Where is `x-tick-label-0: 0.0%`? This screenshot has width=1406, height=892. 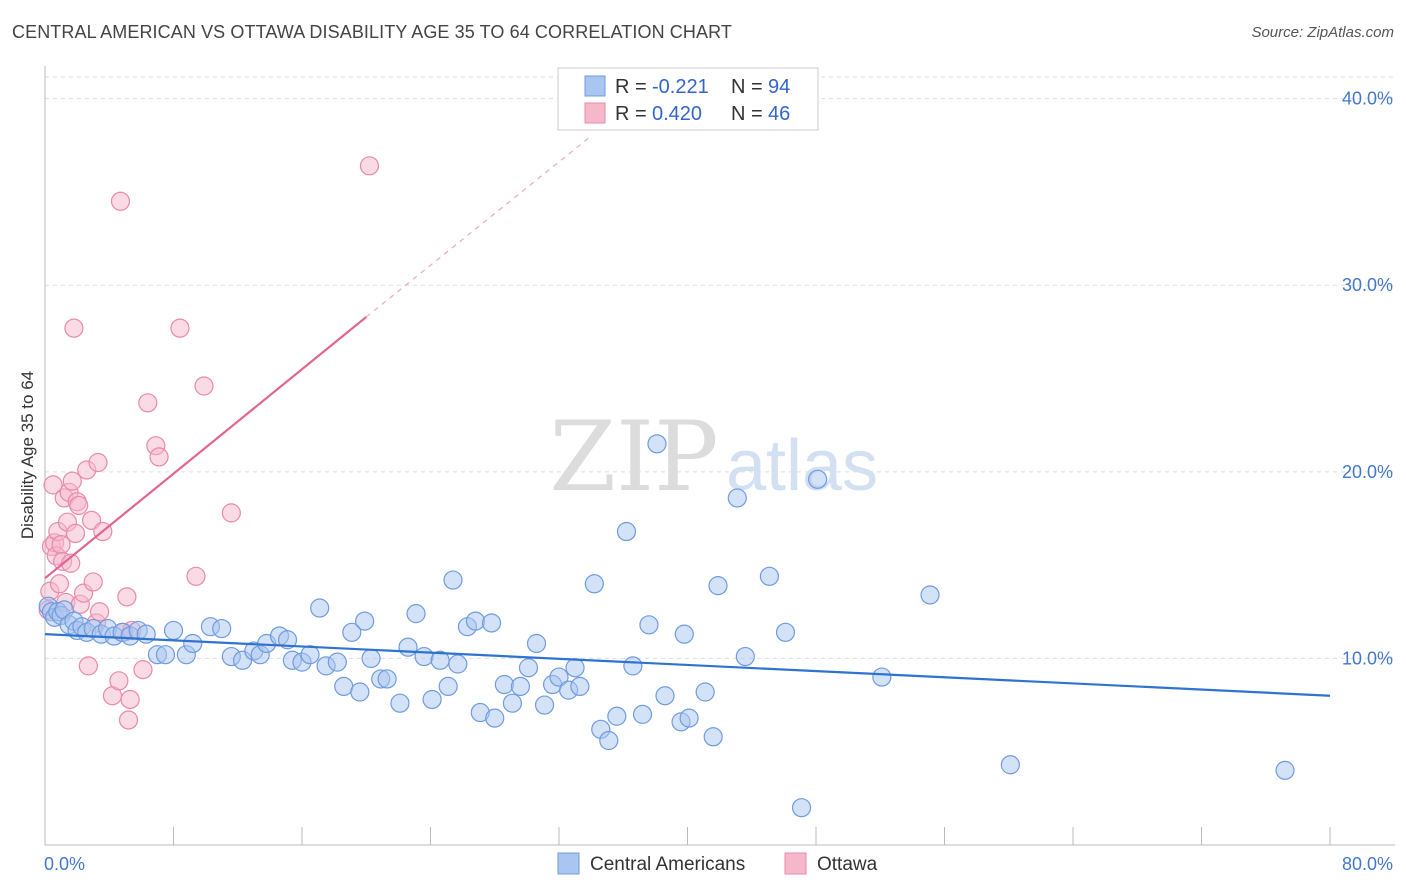 x-tick-label-0: 0.0% is located at coordinates (64, 864).